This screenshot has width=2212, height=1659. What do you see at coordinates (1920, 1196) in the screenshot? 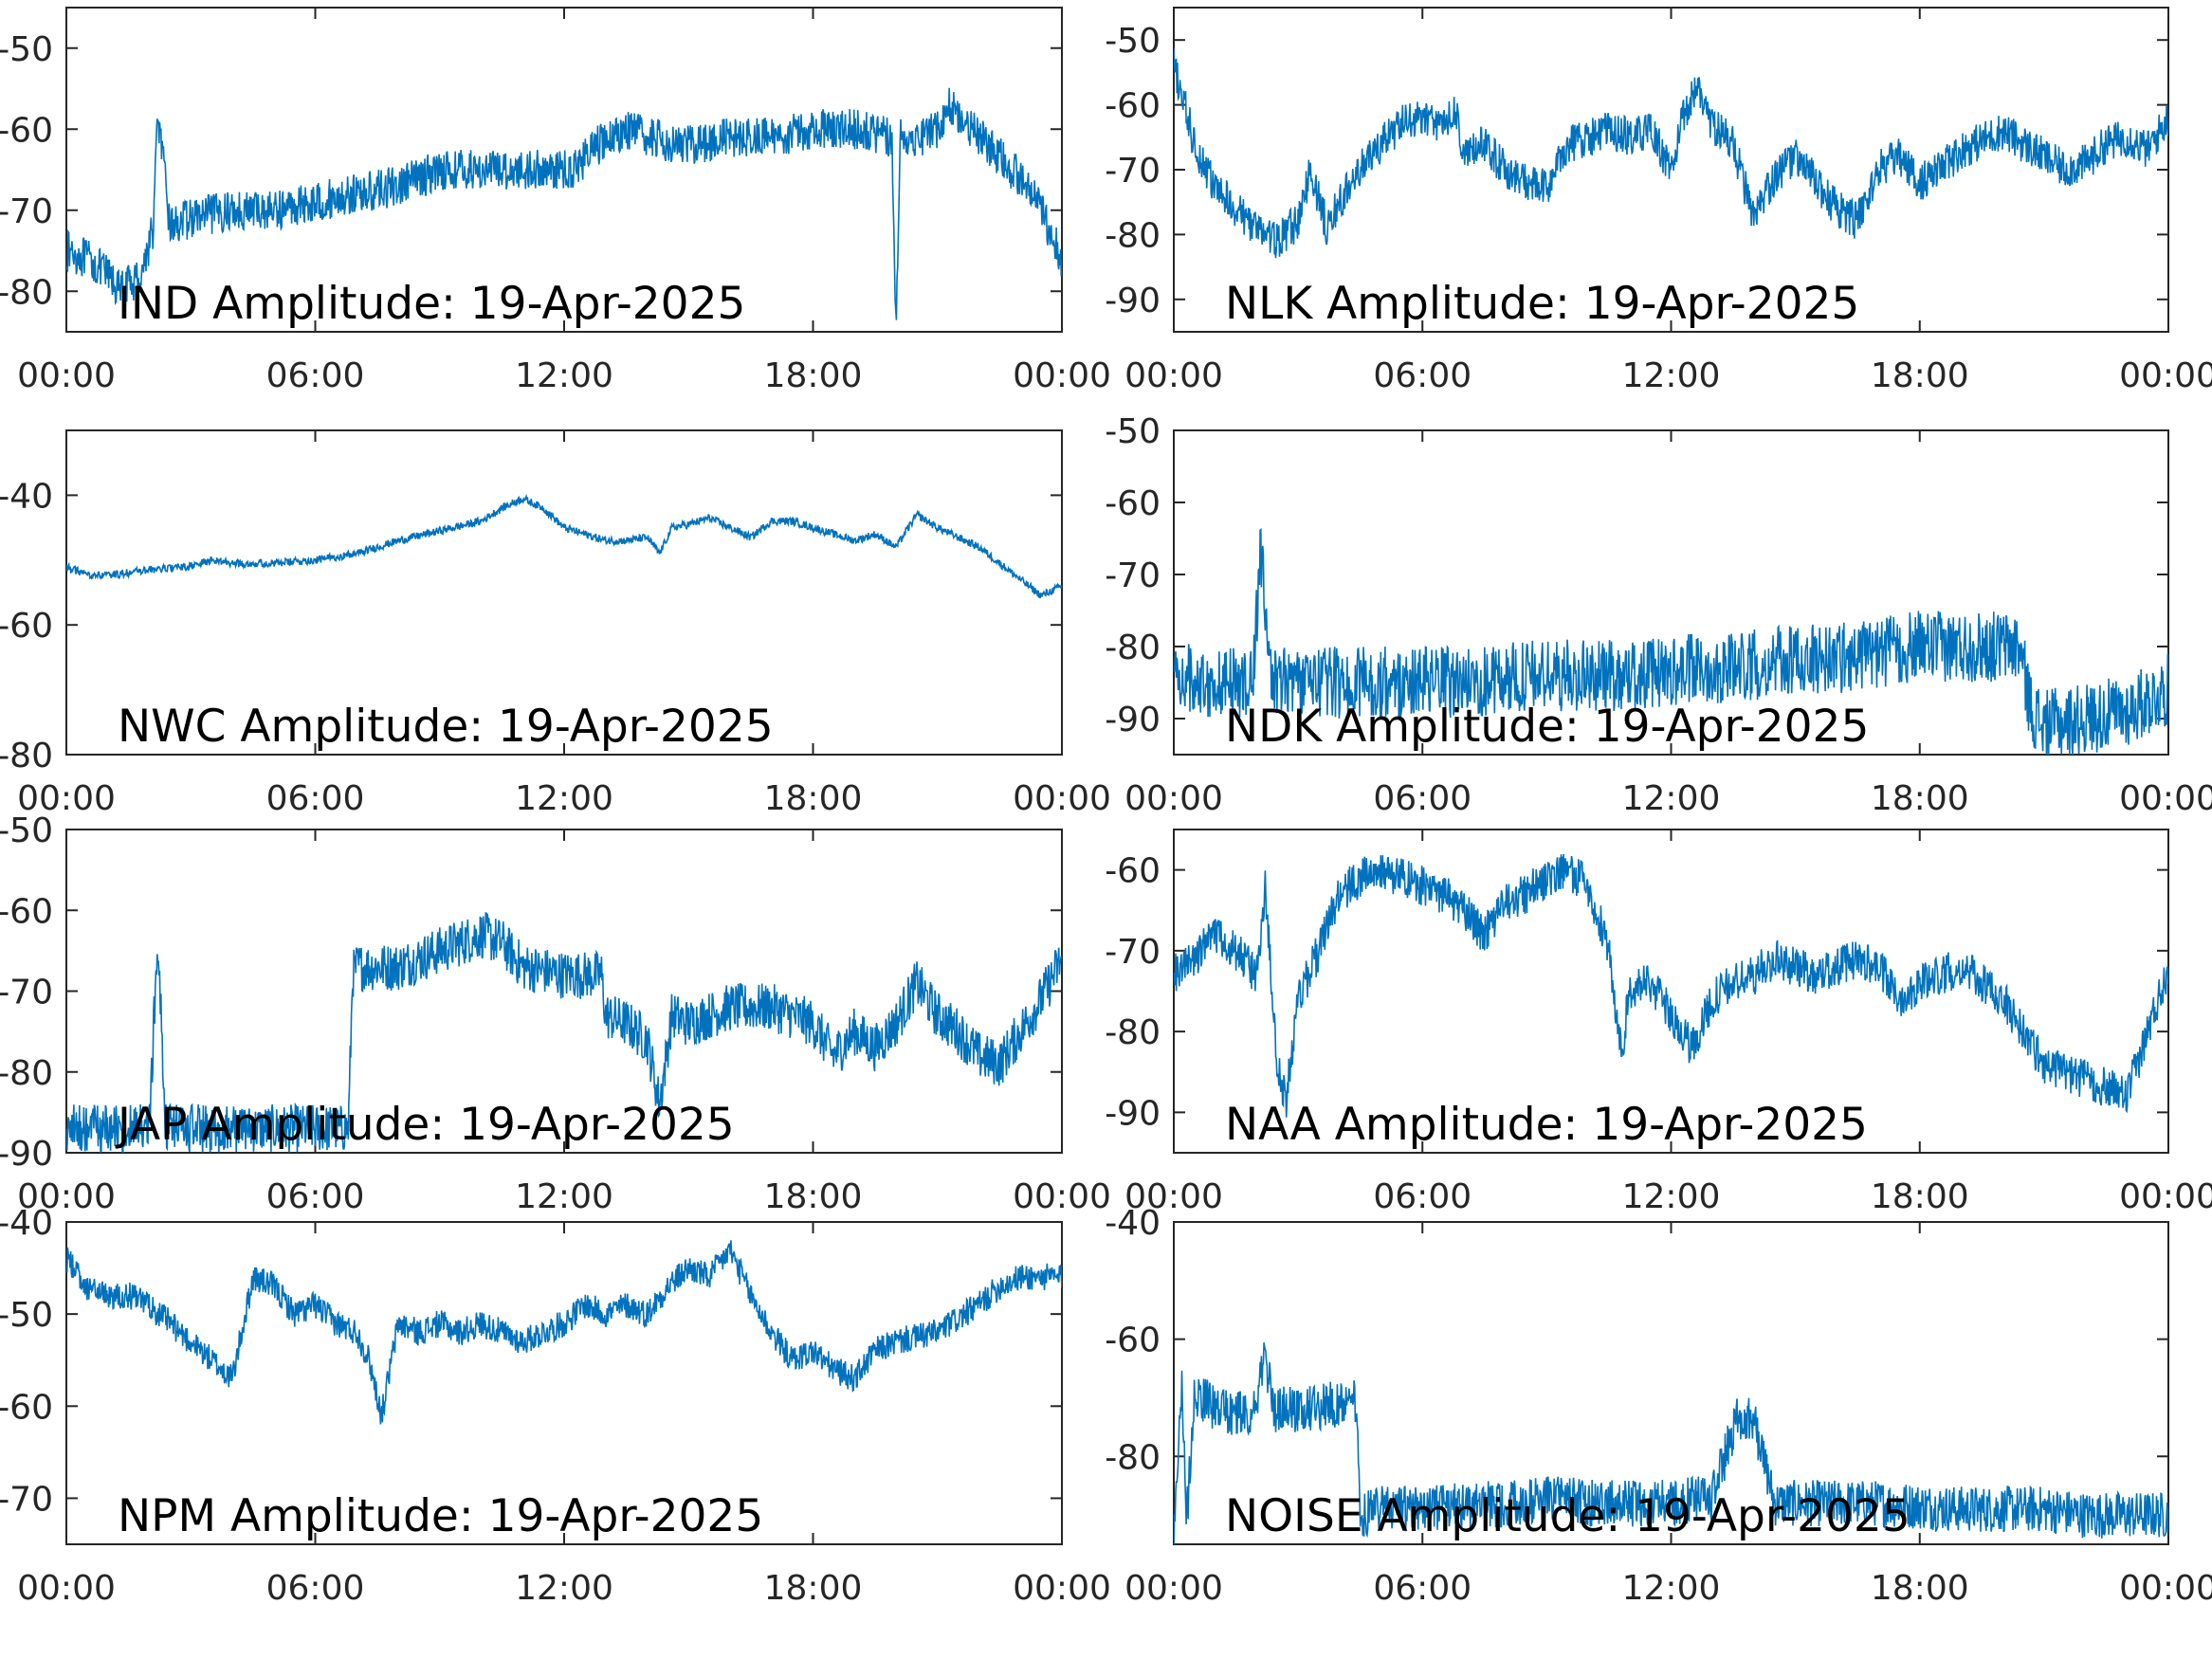
I see `naa-x-tick-label: 18:00` at bounding box center [1920, 1196].